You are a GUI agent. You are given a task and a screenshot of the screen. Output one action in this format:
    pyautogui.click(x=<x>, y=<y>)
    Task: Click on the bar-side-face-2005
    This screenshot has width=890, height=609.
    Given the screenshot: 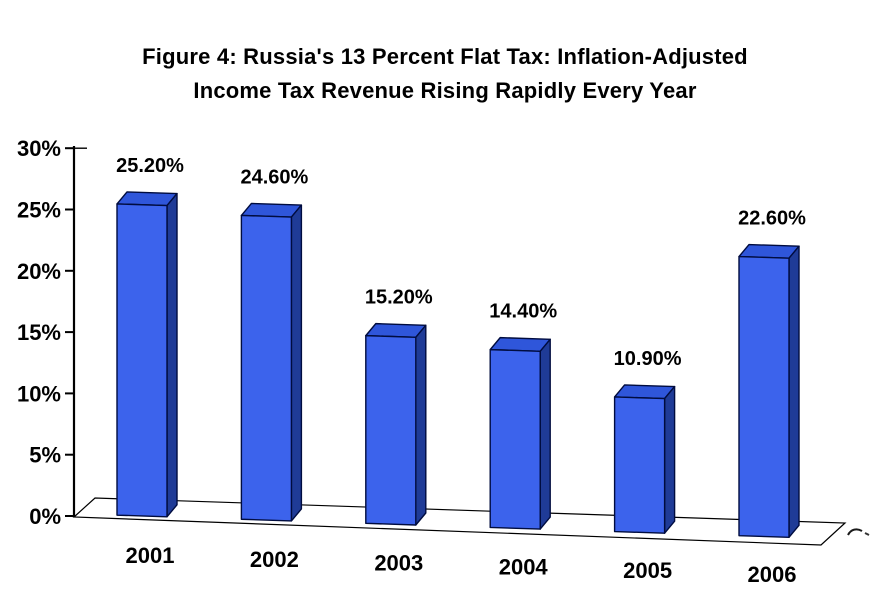 What is the action you would take?
    pyautogui.click(x=669, y=459)
    